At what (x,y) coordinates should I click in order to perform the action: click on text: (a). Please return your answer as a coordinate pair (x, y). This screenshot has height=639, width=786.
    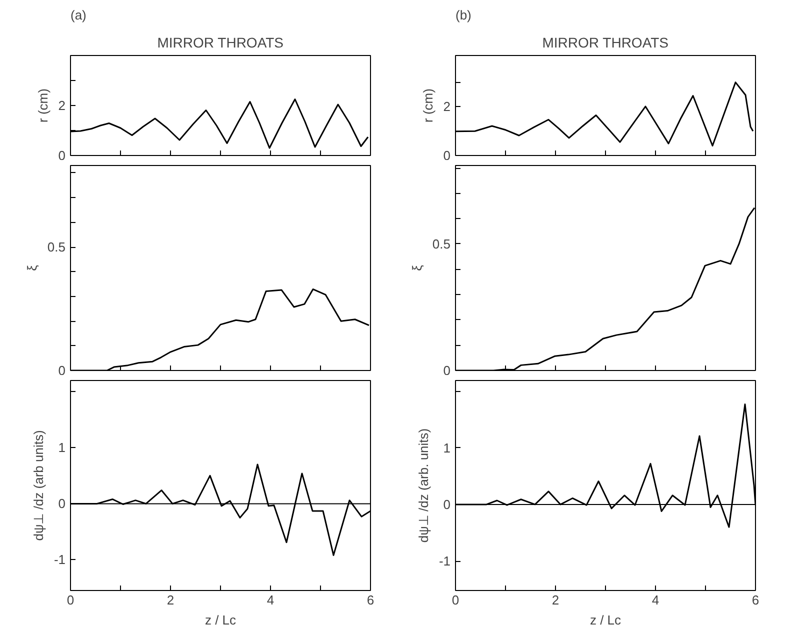
    Looking at the image, I should click on (78, 15).